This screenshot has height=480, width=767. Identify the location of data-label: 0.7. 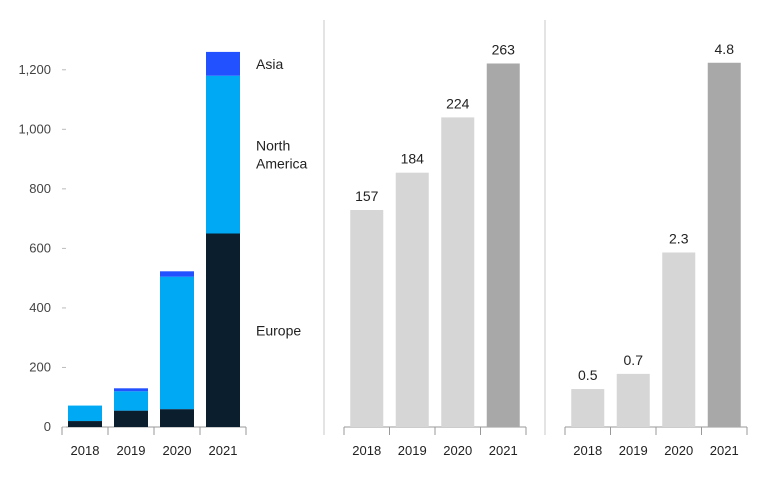
(634, 360).